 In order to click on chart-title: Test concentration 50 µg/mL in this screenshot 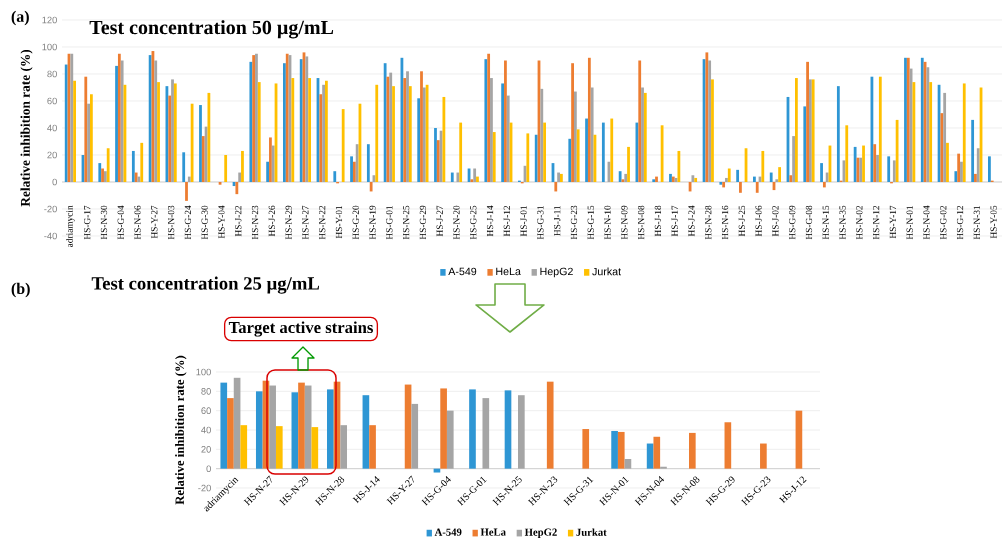, I will do `click(211, 29)`.